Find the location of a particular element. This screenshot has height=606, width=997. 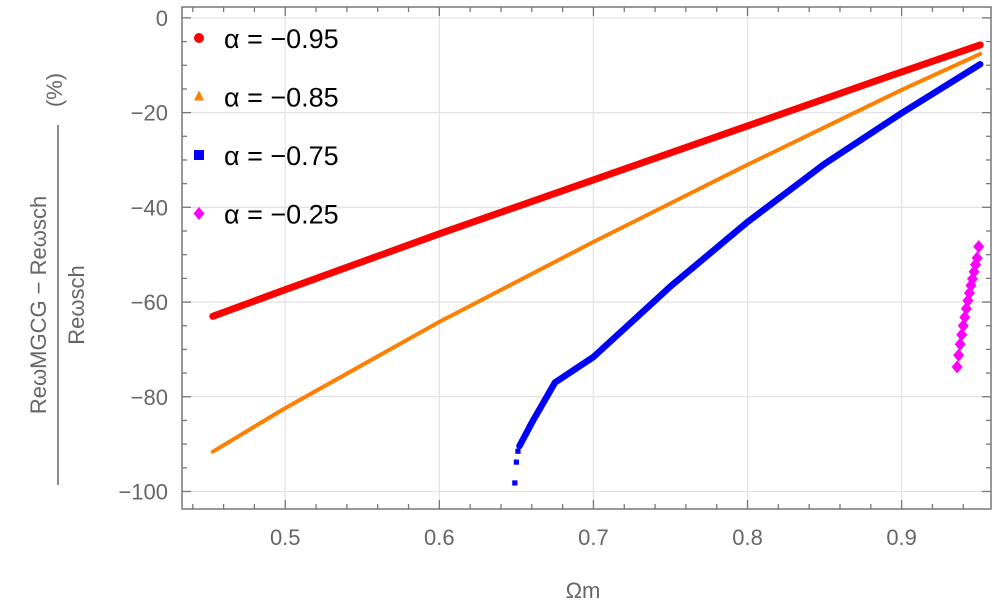

y-tick-label: −80 is located at coordinates (149, 397).